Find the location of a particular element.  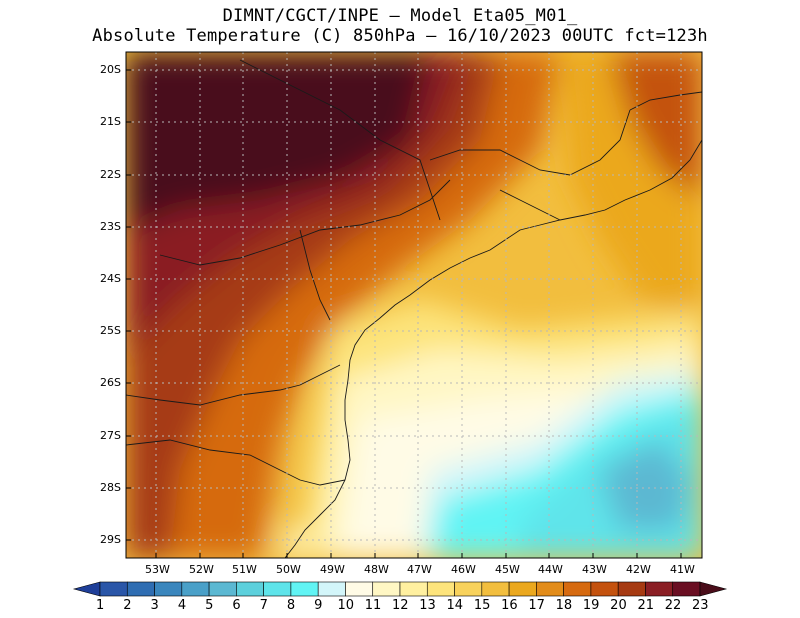

colorbar-label: 13 is located at coordinates (427, 605).